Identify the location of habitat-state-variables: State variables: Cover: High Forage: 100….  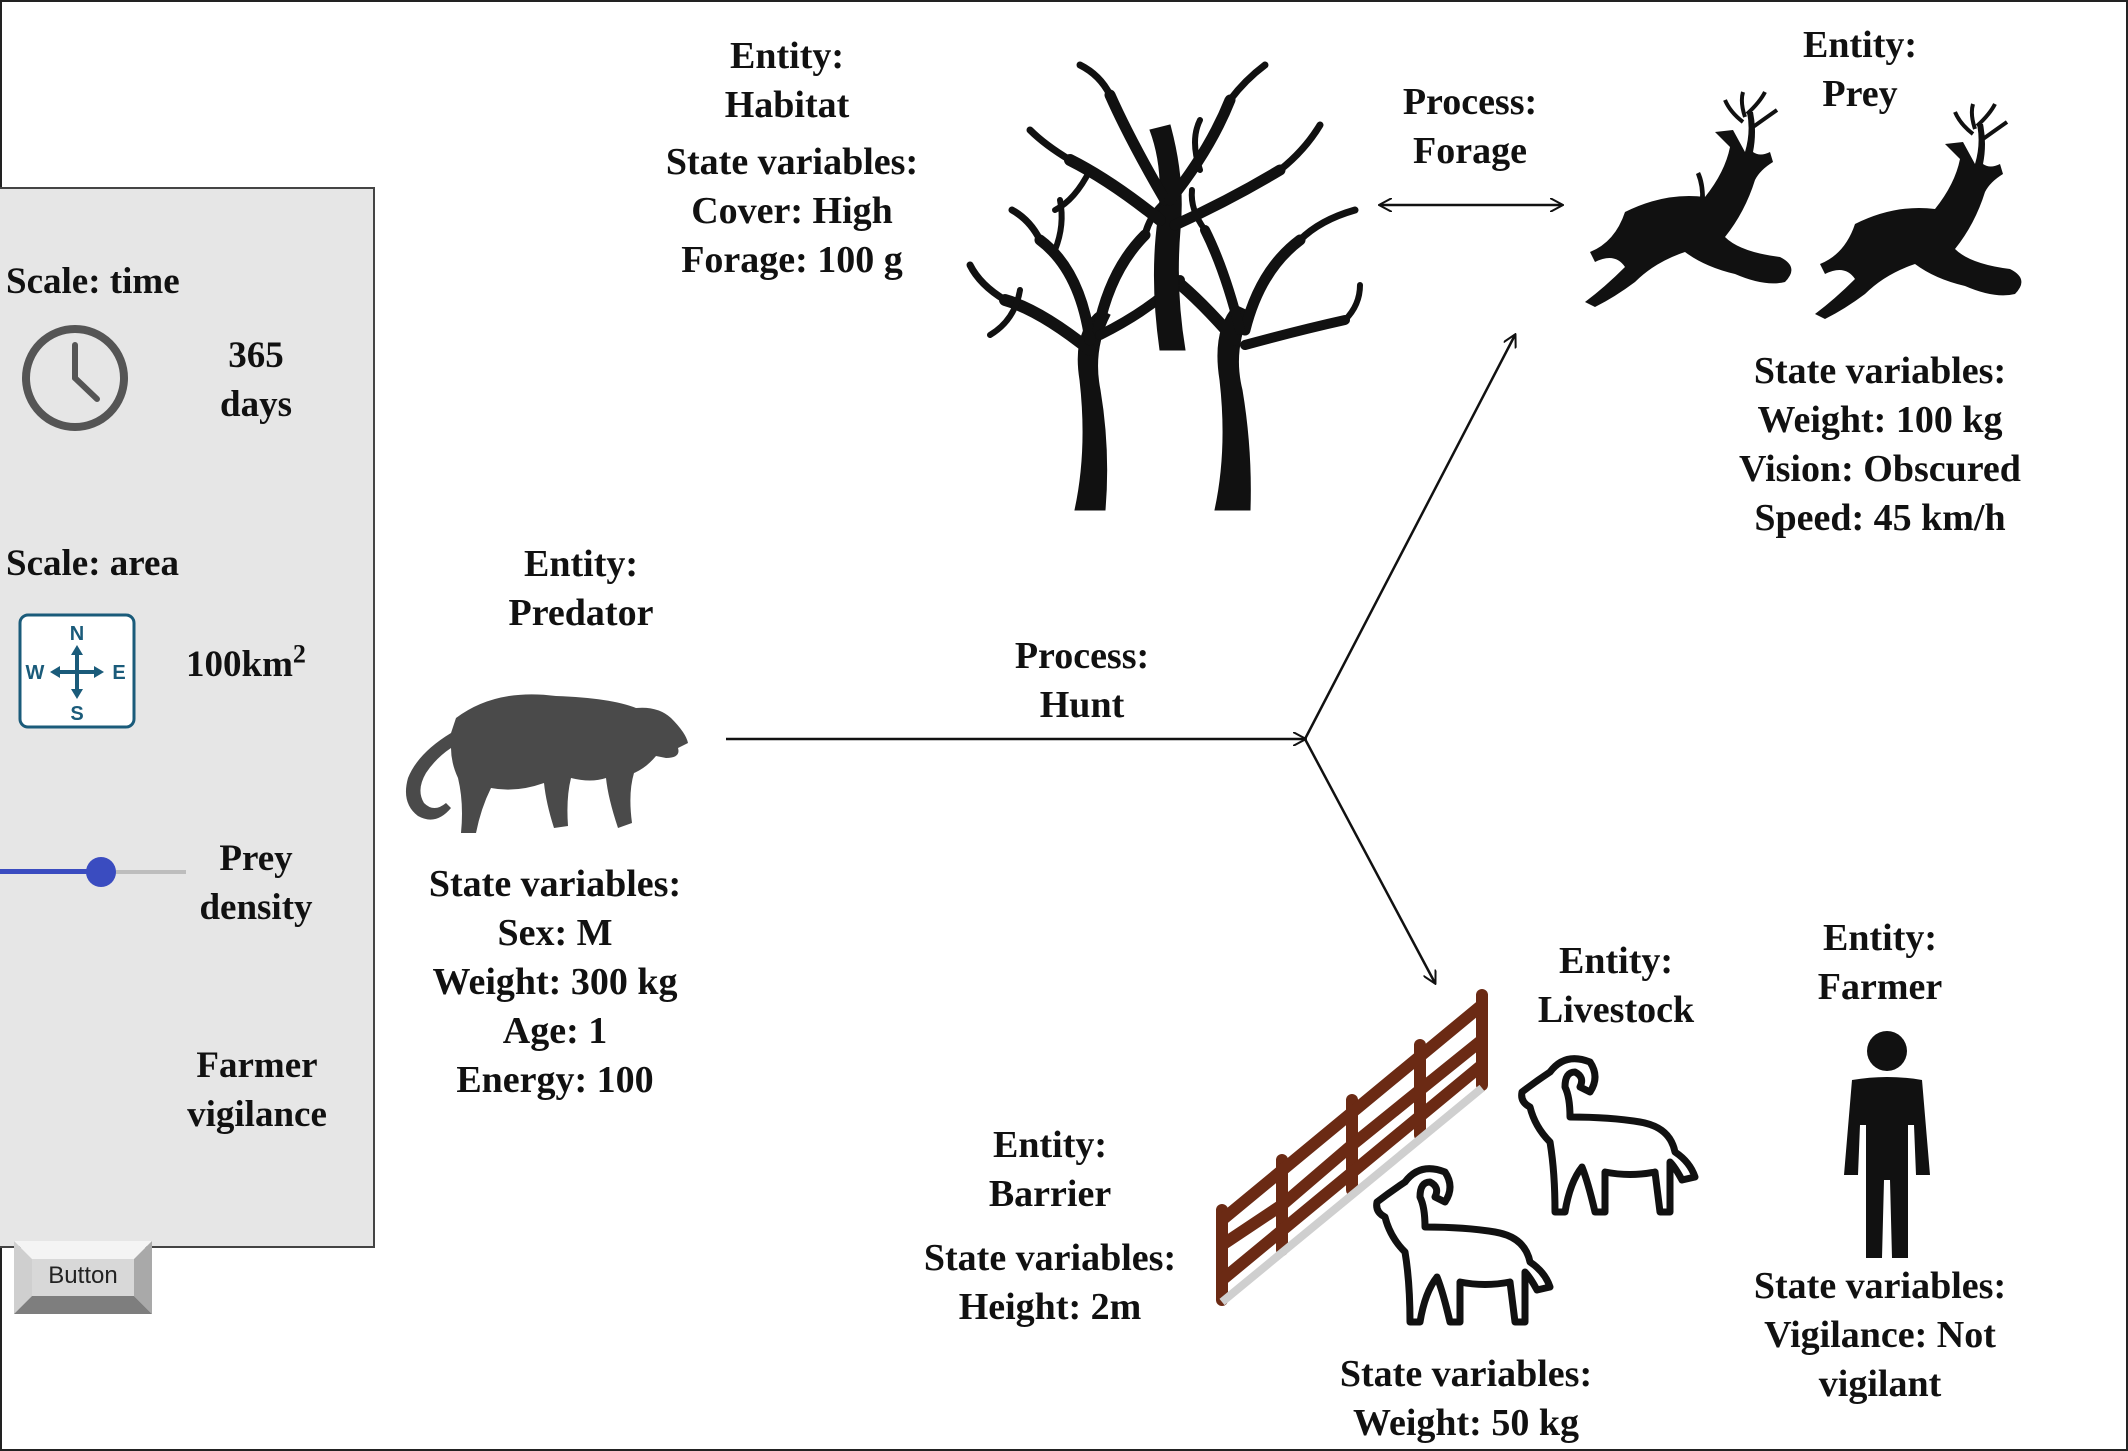
(792, 211).